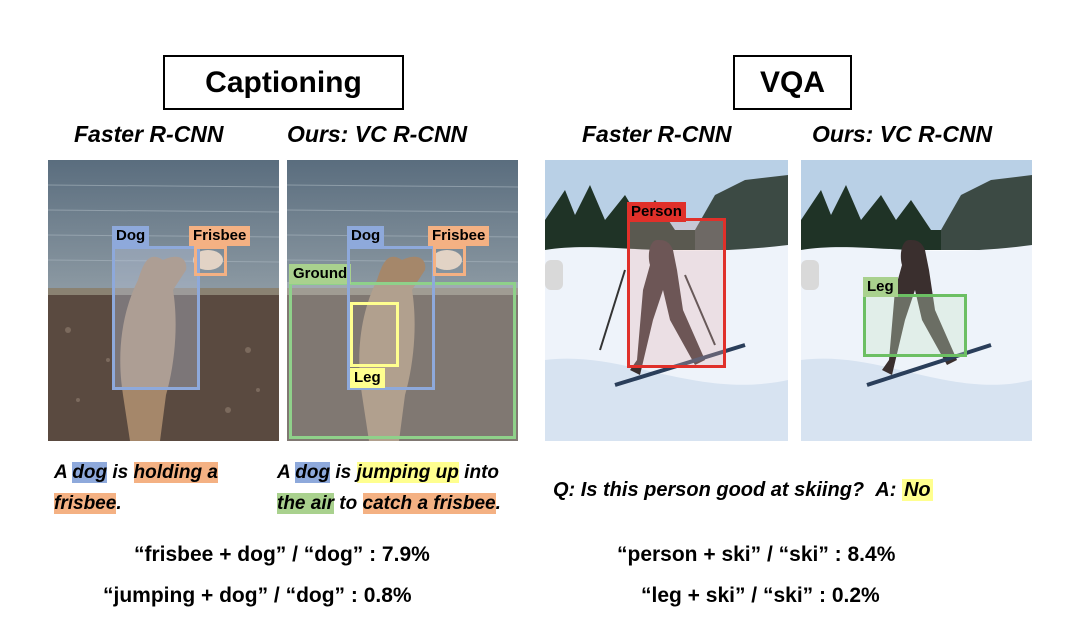 This screenshot has height=637, width=1080. Describe the element at coordinates (282, 554) in the screenshot. I see `captioning-stat-1: “frisbee + dog” / “dog” : 7.9%` at that location.